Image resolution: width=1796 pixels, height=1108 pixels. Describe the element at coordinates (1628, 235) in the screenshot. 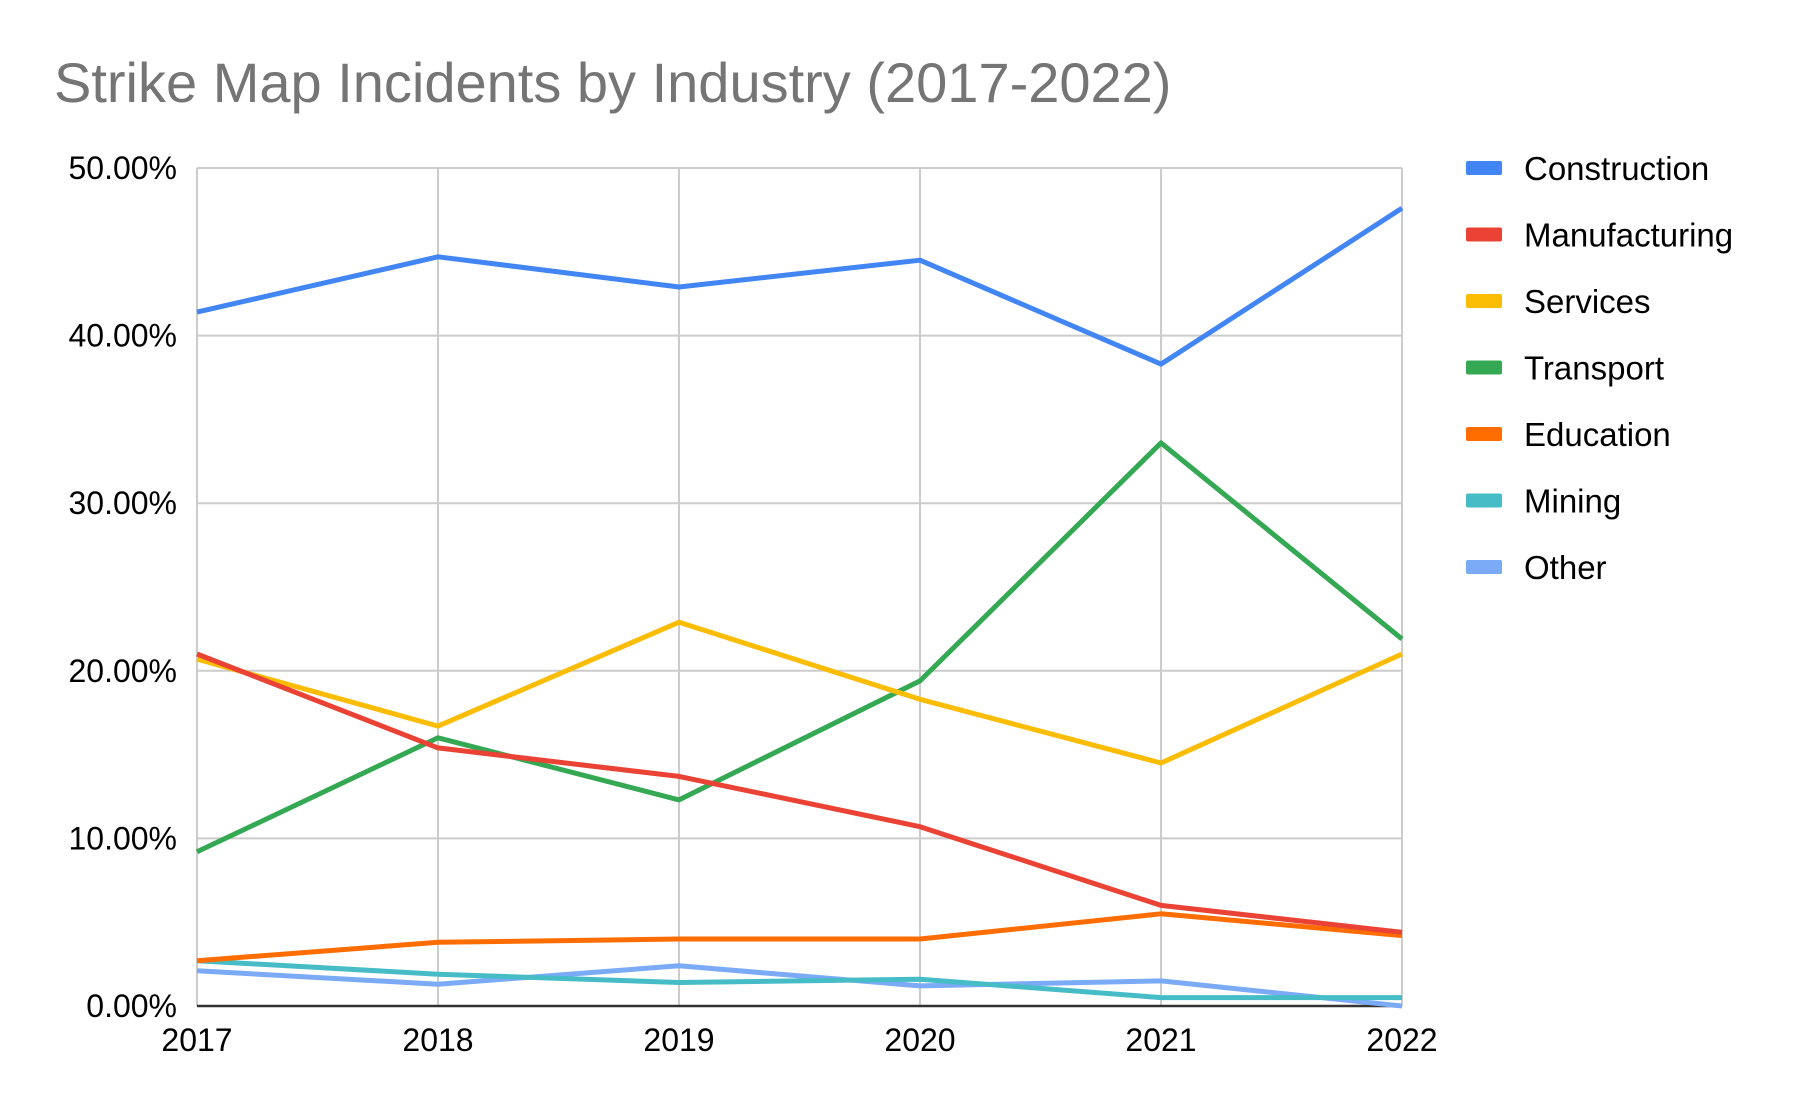

I see `legend-label: Manufacturing` at that location.